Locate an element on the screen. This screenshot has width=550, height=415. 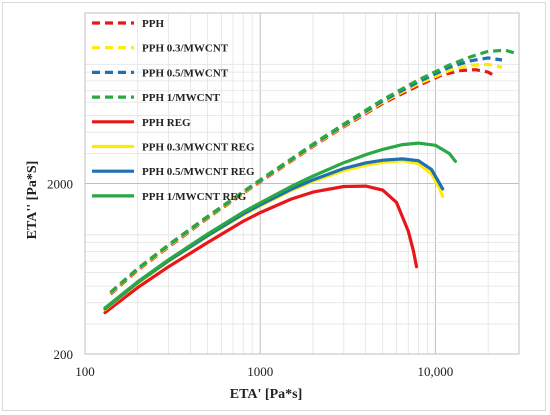
y-tick-label: 2000 is located at coordinates (60, 184).